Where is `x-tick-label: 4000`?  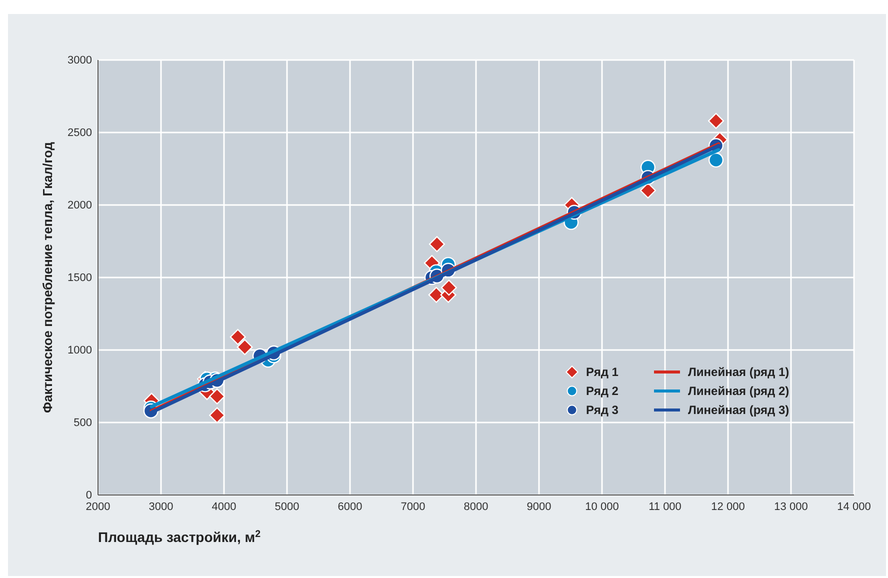
x-tick-label: 4000 is located at coordinates (224, 506).